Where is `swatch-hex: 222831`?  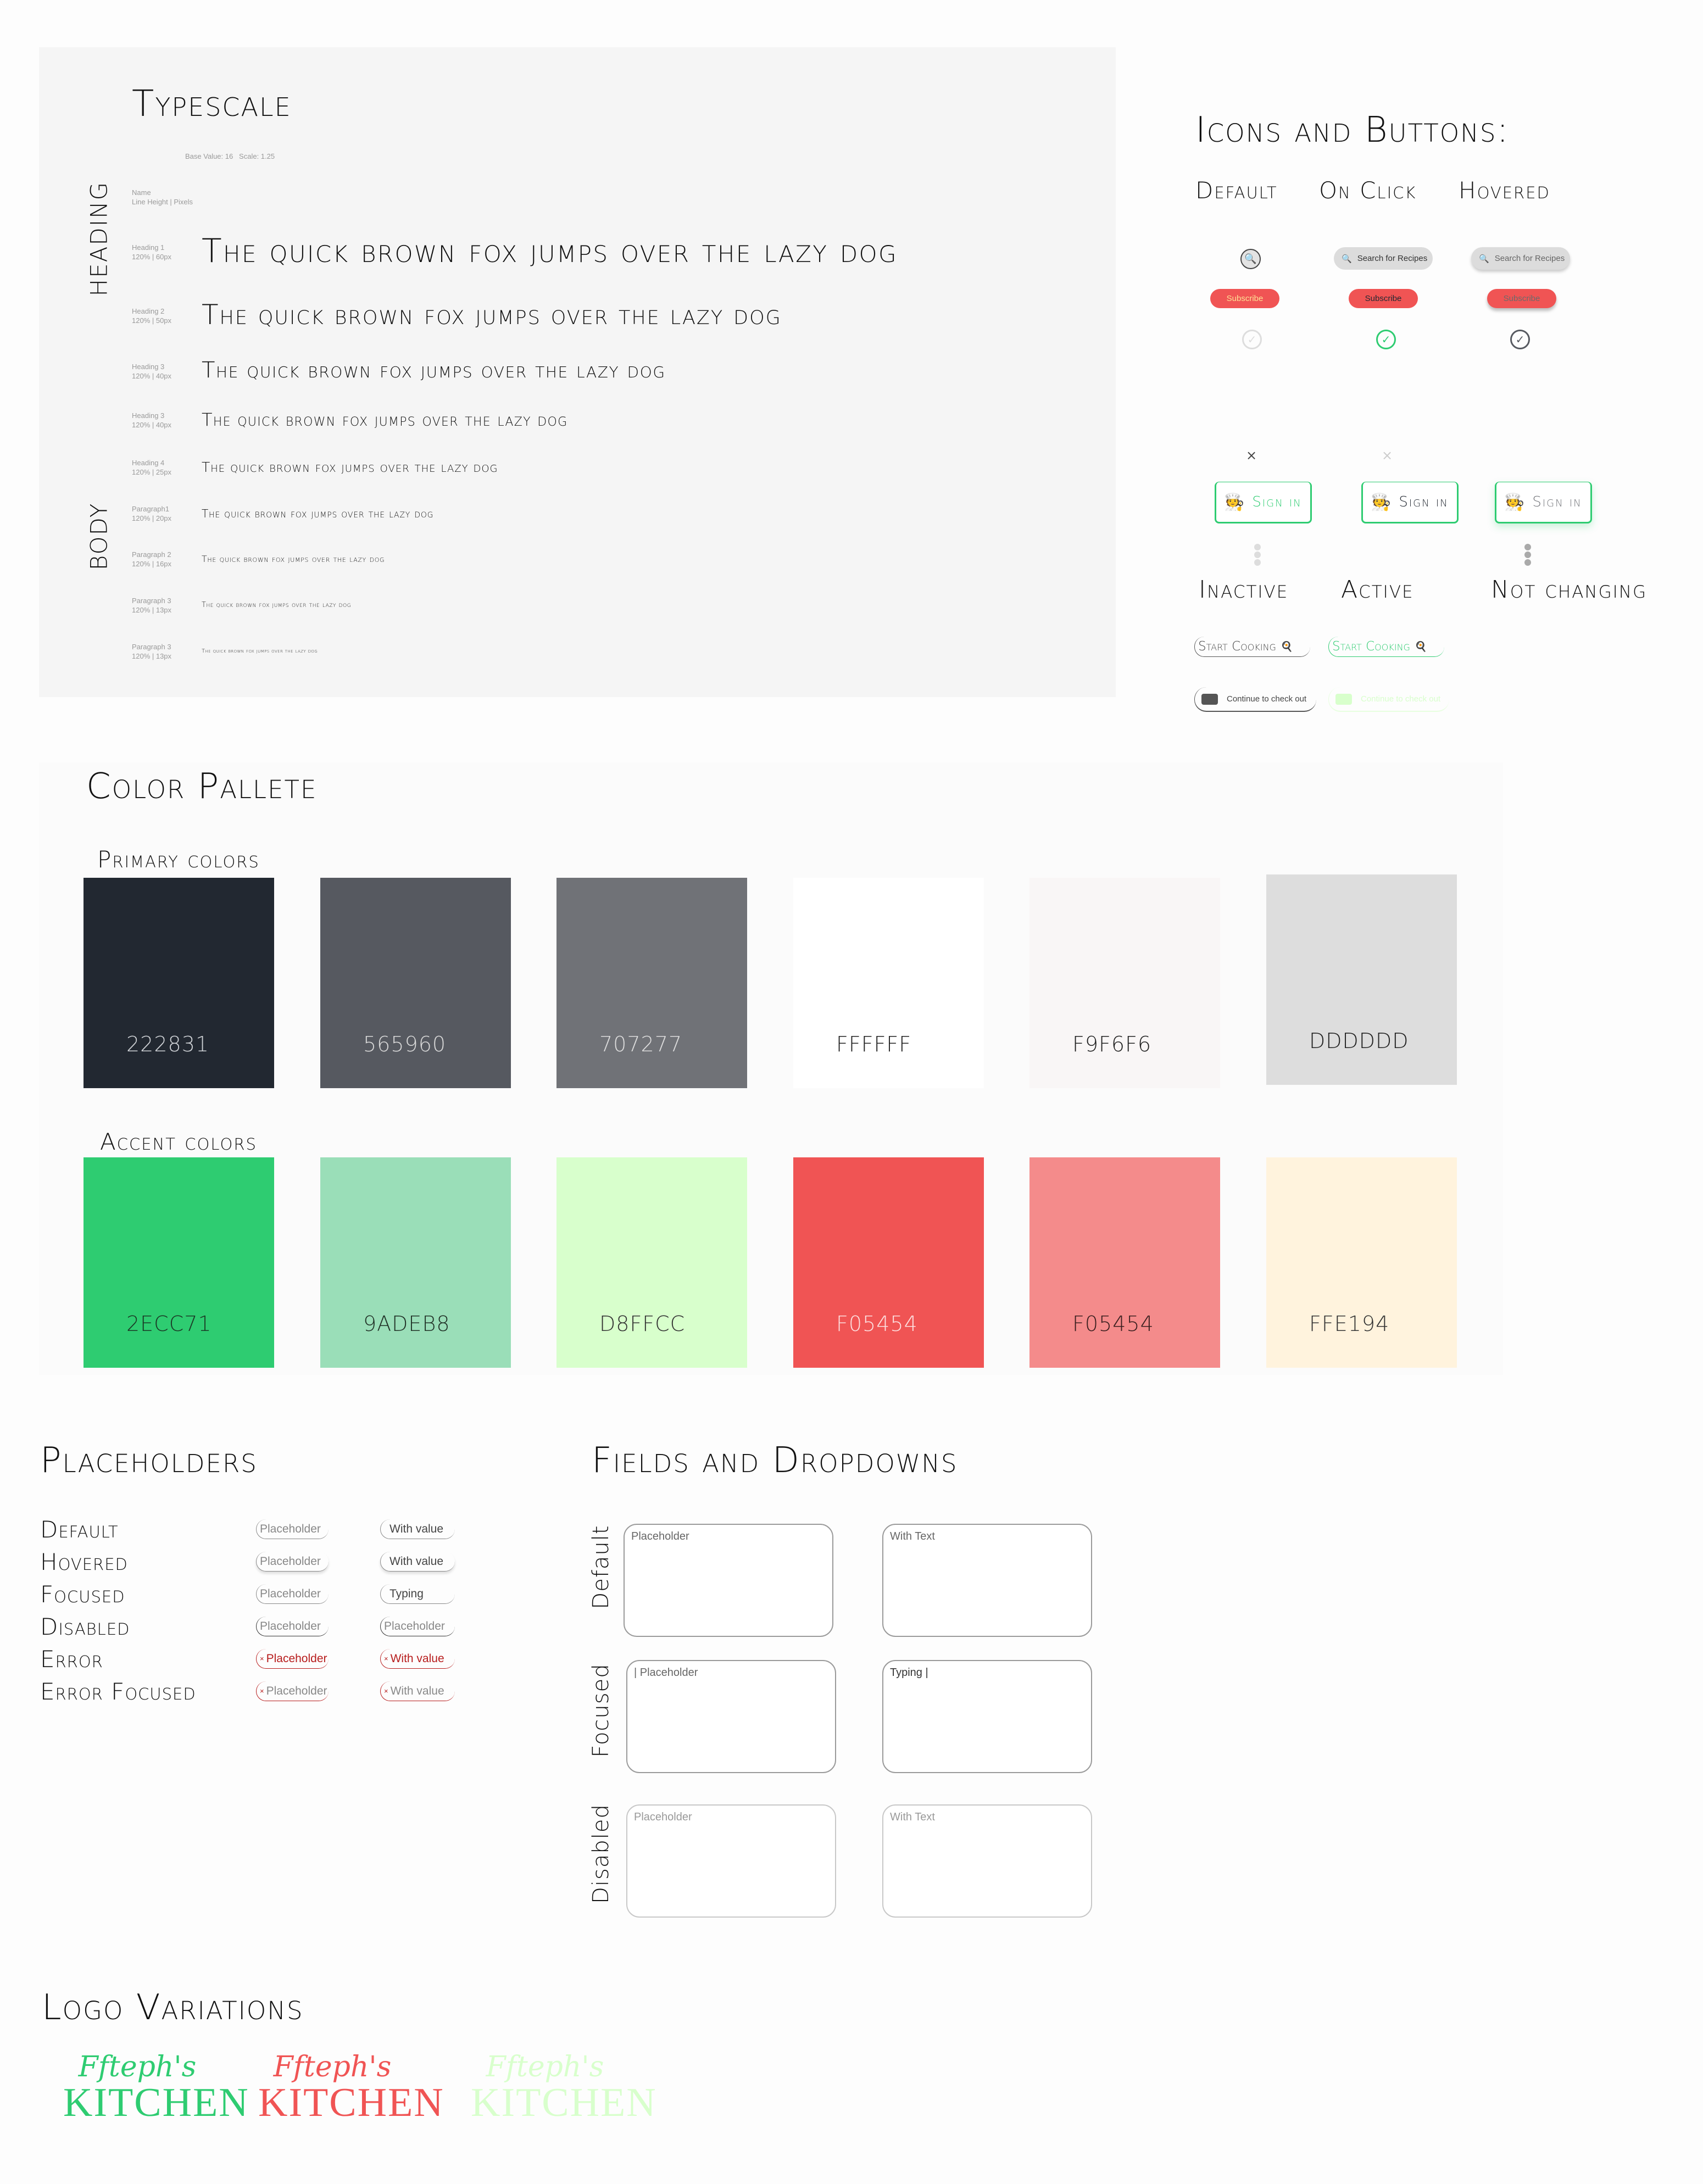 swatch-hex: 222831 is located at coordinates (168, 1044).